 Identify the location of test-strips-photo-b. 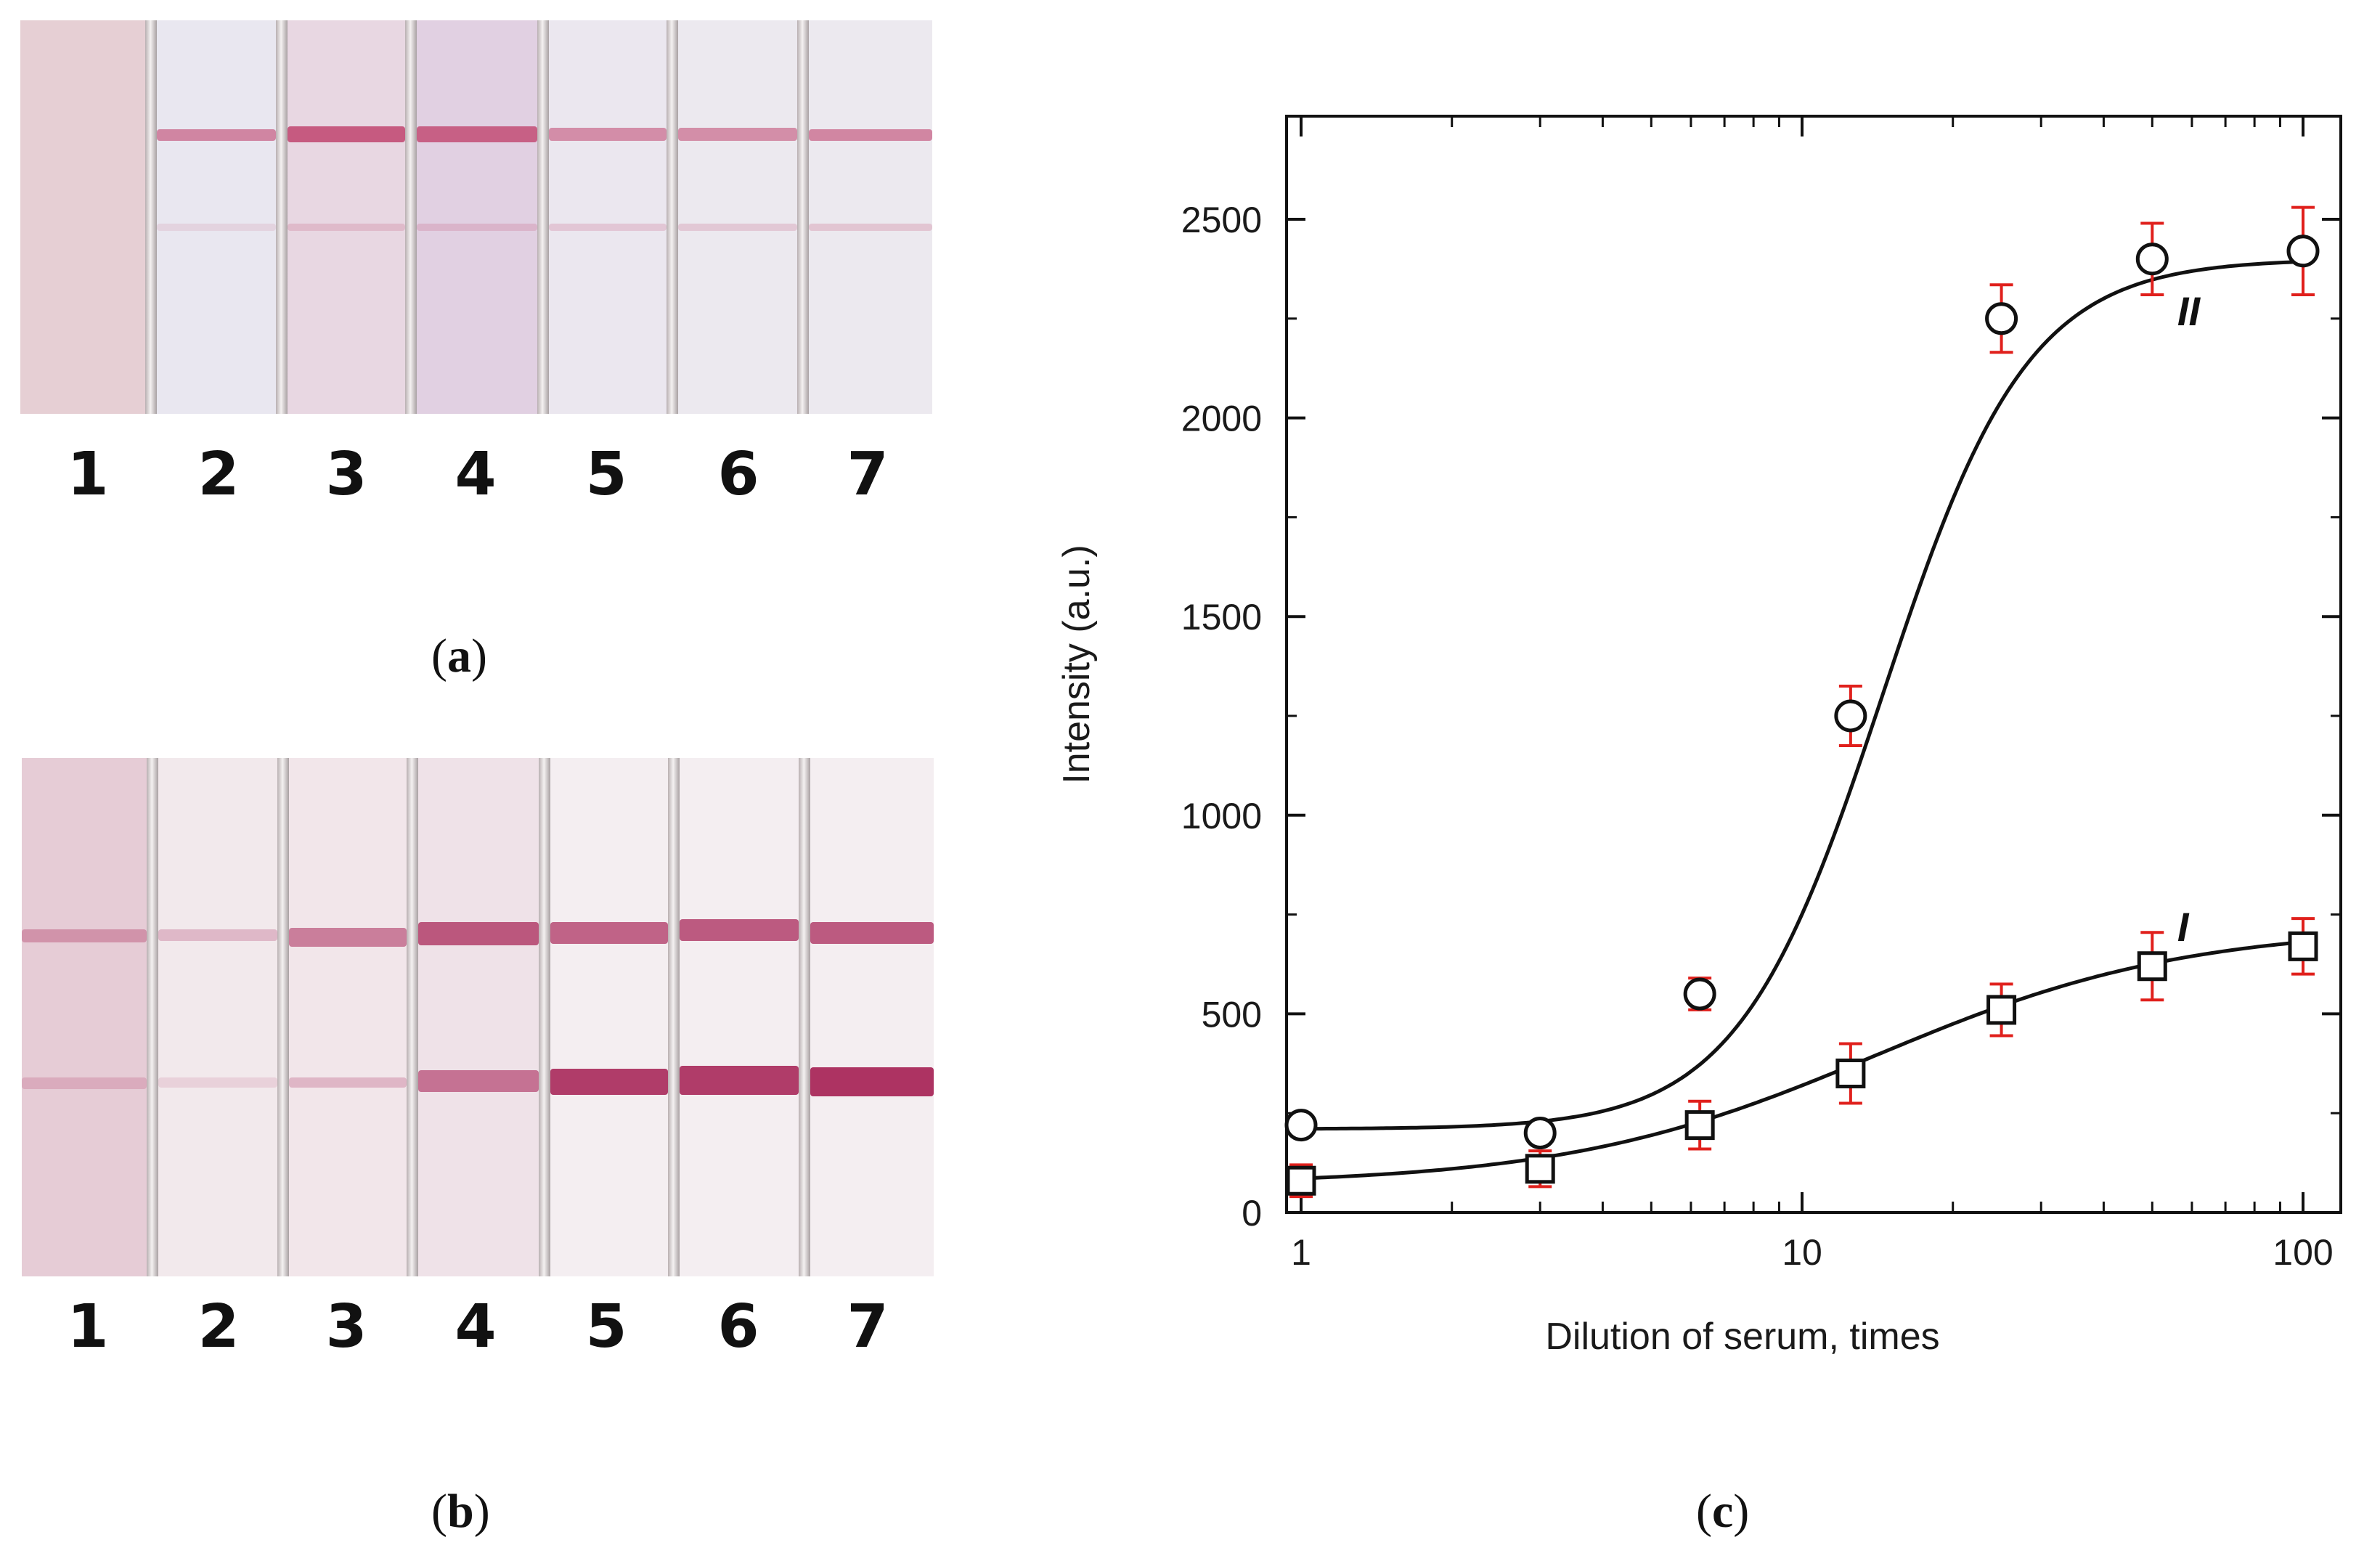
(478, 1017).